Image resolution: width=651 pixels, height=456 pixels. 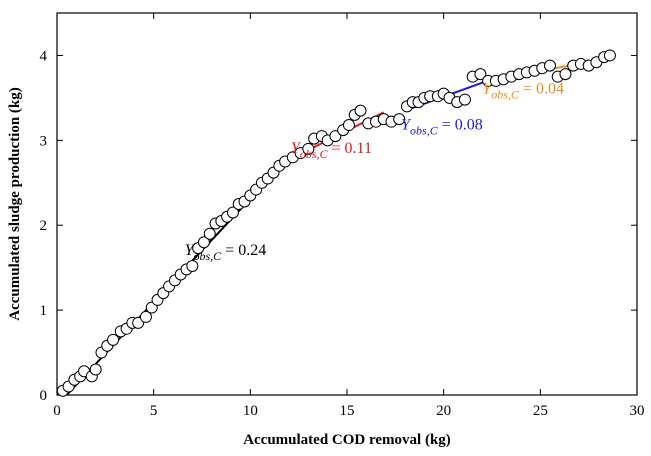 I want to click on x-tick-label: 0, so click(x=57, y=411).